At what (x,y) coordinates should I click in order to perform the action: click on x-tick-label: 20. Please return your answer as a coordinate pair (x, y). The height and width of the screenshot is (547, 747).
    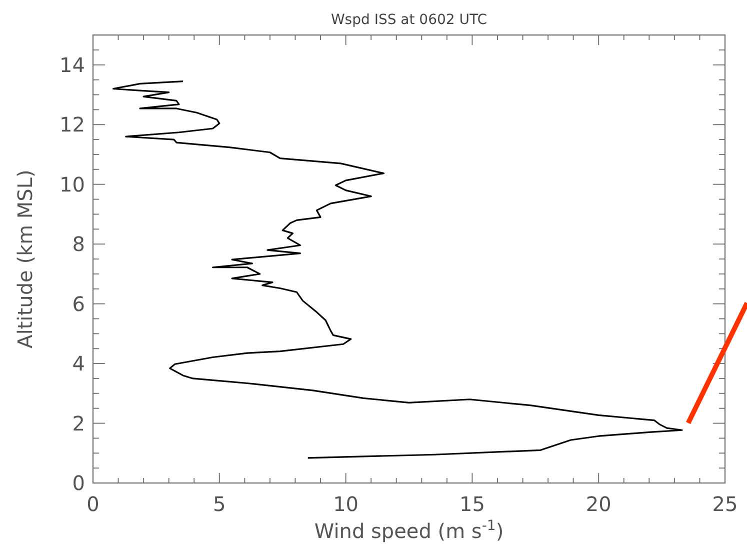
    Looking at the image, I should click on (599, 504).